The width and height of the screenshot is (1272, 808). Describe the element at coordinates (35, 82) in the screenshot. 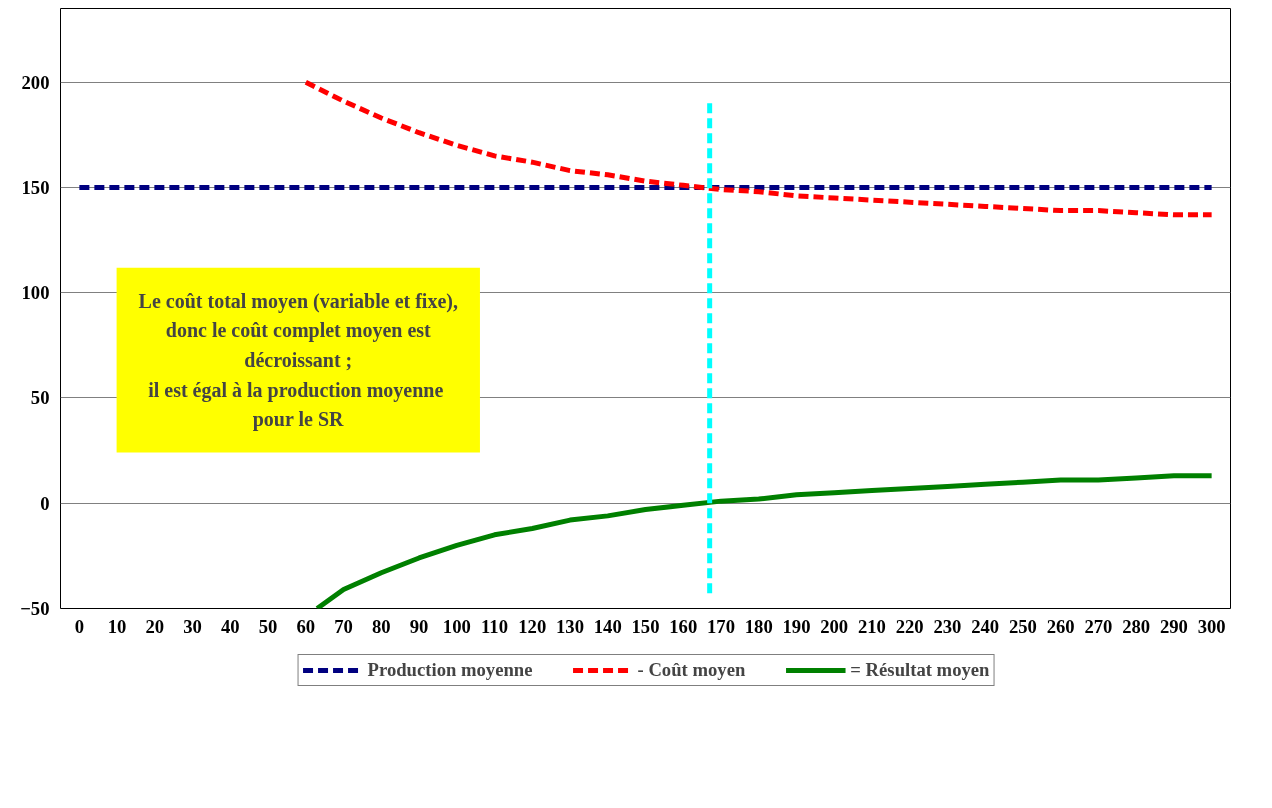

I see `y-tick-label: 200` at that location.